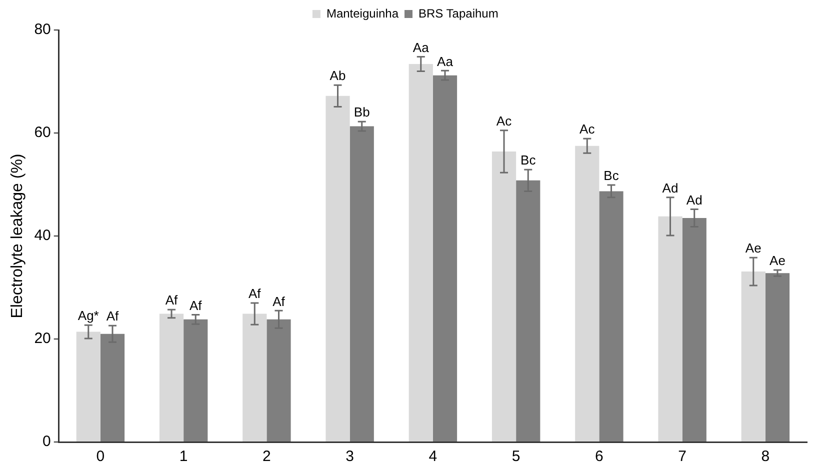 The height and width of the screenshot is (474, 817). I want to click on x-tick-label: 4, so click(433, 457).